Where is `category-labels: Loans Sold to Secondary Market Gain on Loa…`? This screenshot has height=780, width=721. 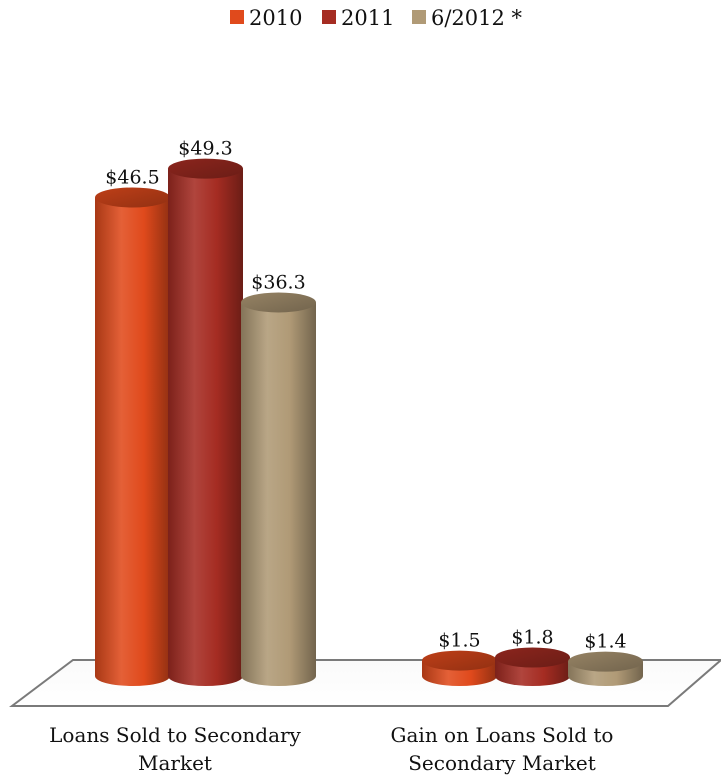 category-labels: Loans Sold to Secondary Market Gain on Loa… is located at coordinates (331, 749).